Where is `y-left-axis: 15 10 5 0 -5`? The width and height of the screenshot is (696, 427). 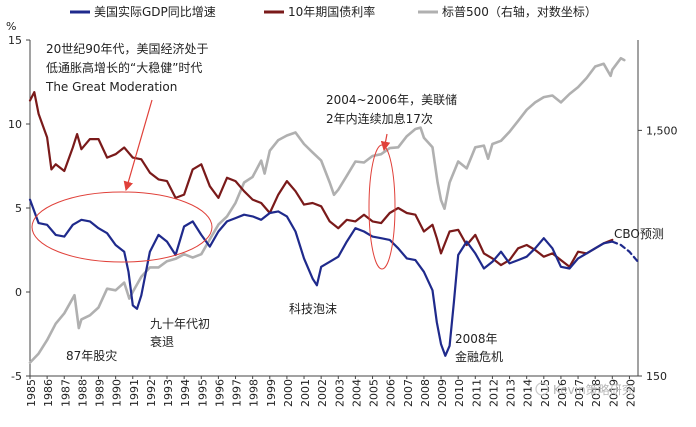 y-left-axis: 15 10 5 0 -5 is located at coordinates (19, 208).